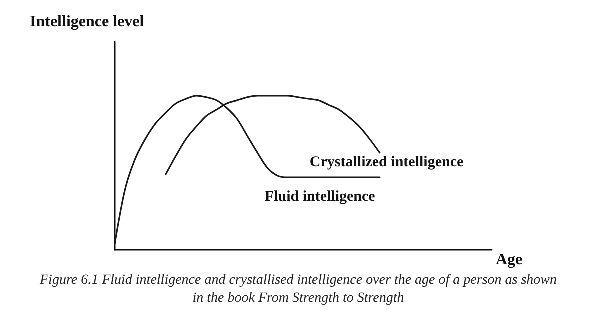 Image resolution: width=597 pixels, height=326 pixels. I want to click on caption: Figure 6.1 Fluid intelligence and crystallised intelligence over the age of a person as shown in the book From Strength to Strength, so click(298, 290).